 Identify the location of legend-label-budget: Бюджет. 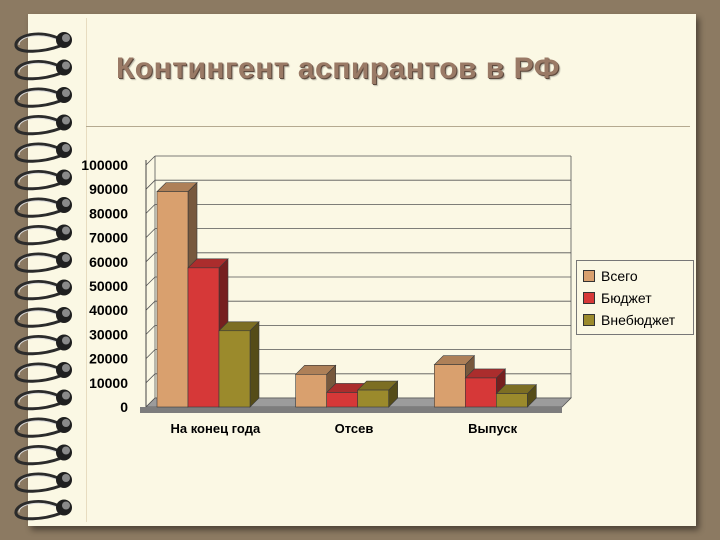
(626, 298).